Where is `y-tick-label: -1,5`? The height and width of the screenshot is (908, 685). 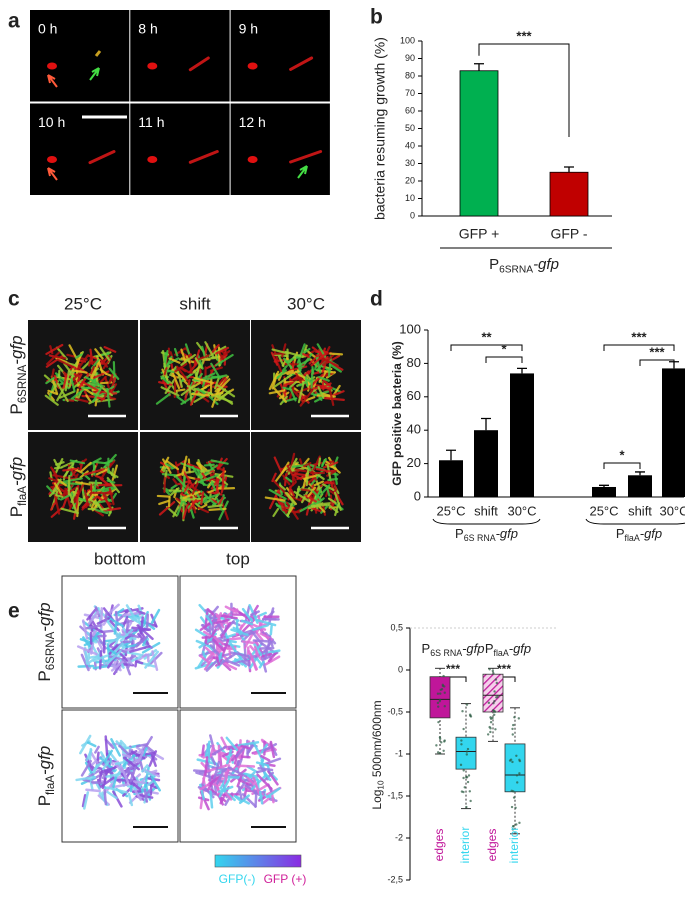
y-tick-label: -1,5 is located at coordinates (395, 795).